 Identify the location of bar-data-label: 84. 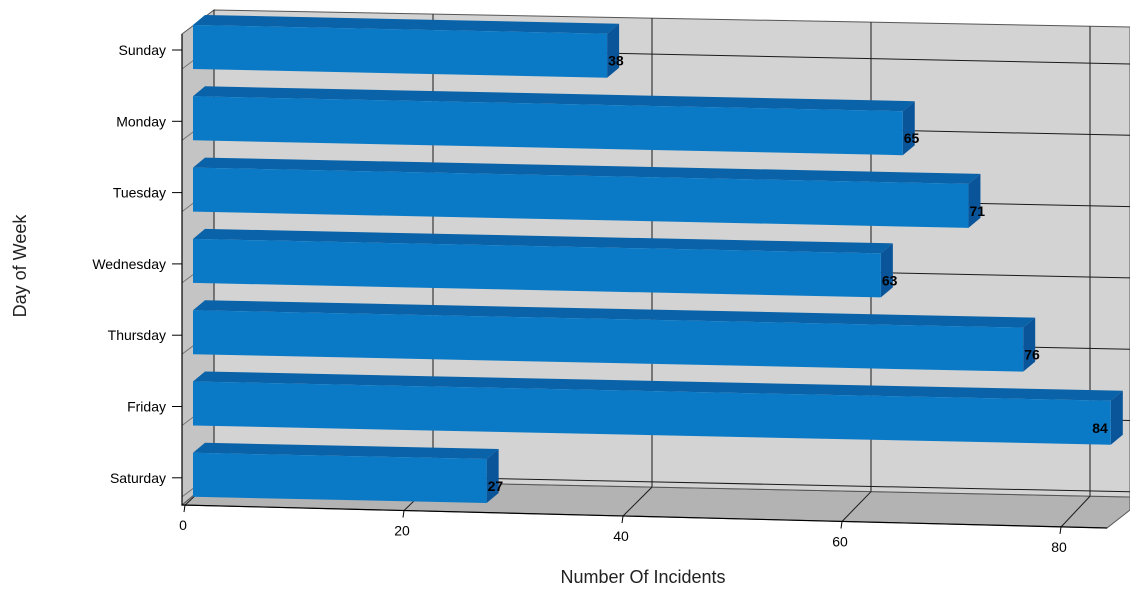
(1100, 428).